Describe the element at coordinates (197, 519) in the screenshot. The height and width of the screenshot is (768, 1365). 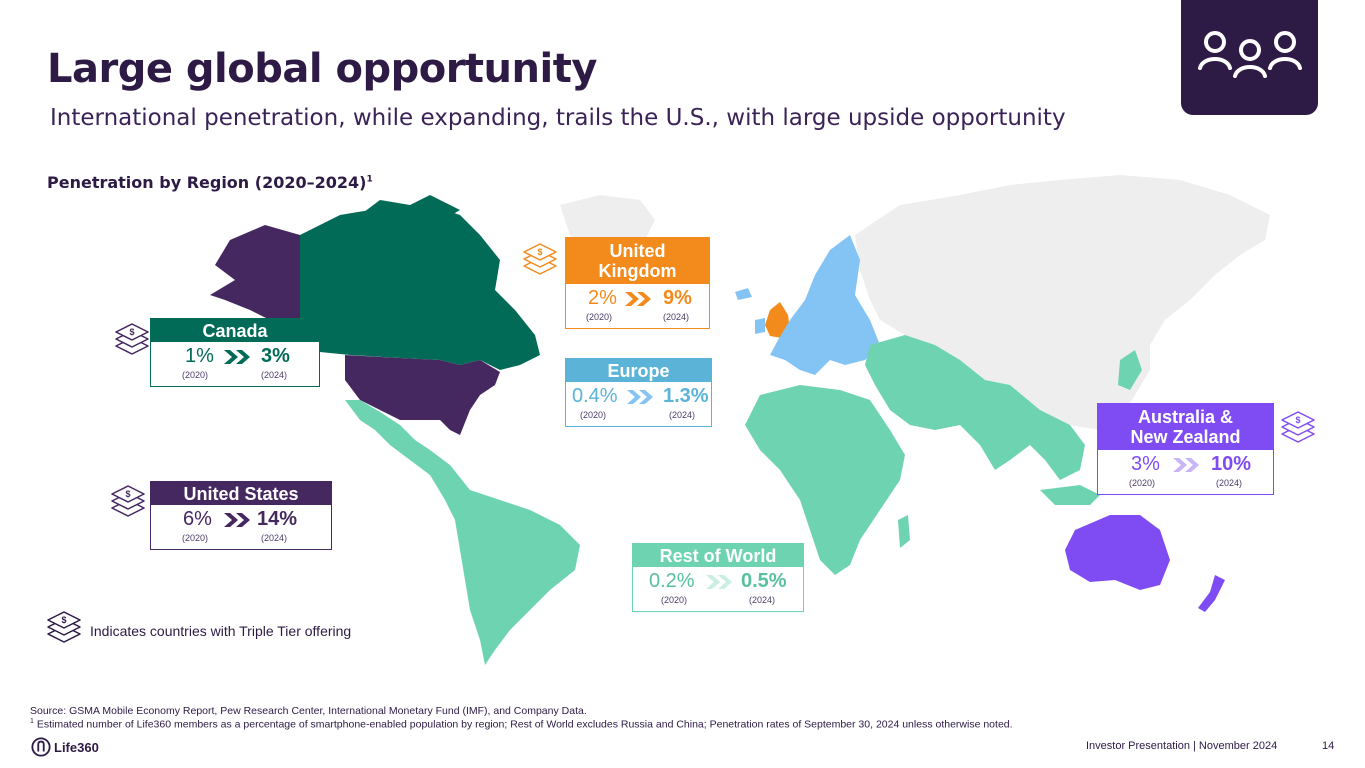
I see `us-2020-value: 6%` at that location.